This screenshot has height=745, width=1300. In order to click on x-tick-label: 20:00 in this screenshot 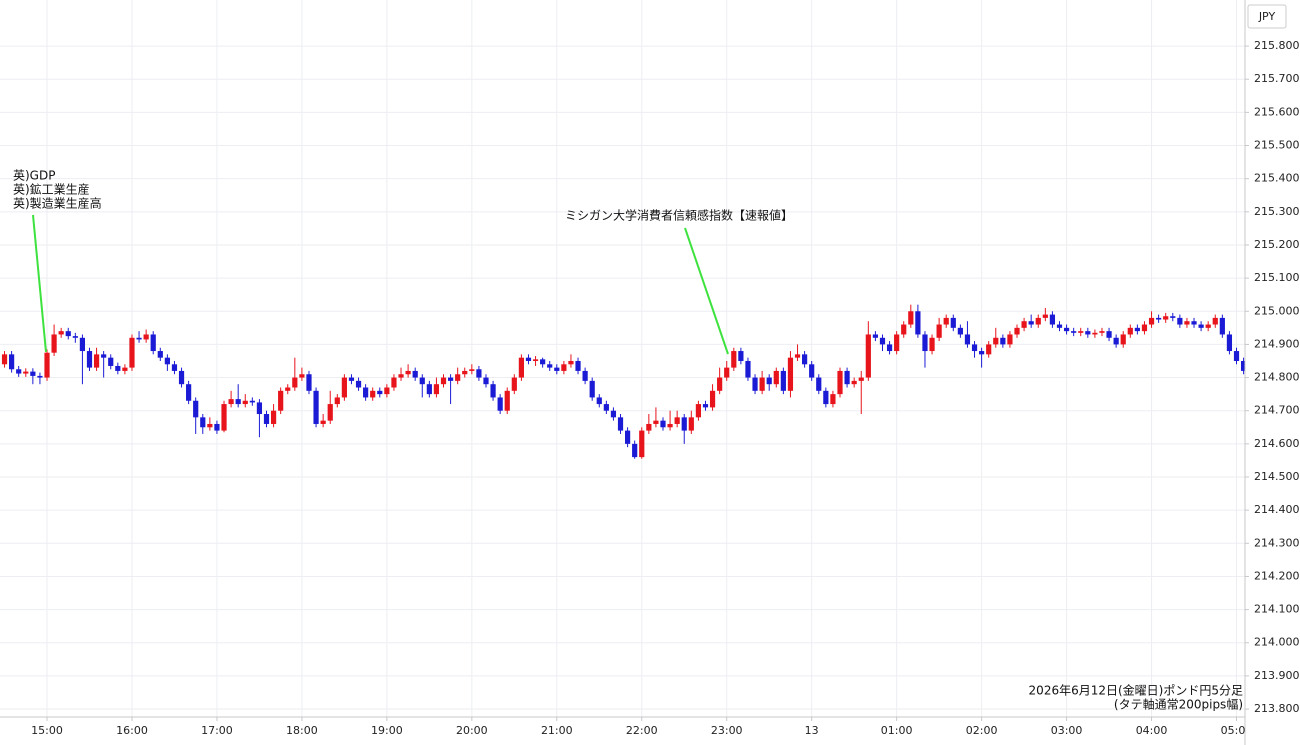, I will do `click(472, 730)`.